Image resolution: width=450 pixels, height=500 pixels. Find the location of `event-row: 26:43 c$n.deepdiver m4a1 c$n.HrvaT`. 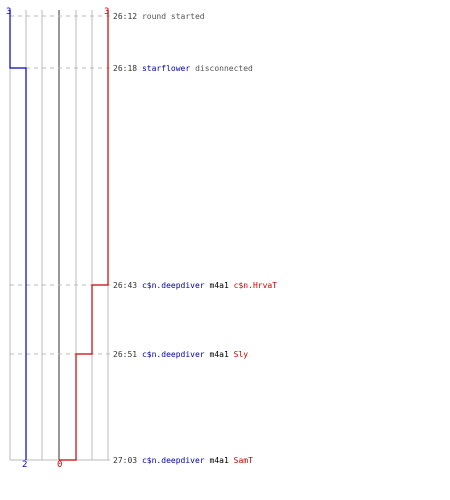

event-row: 26:43 c$n.deepdiver m4a1 c$n.HrvaT is located at coordinates (195, 285).